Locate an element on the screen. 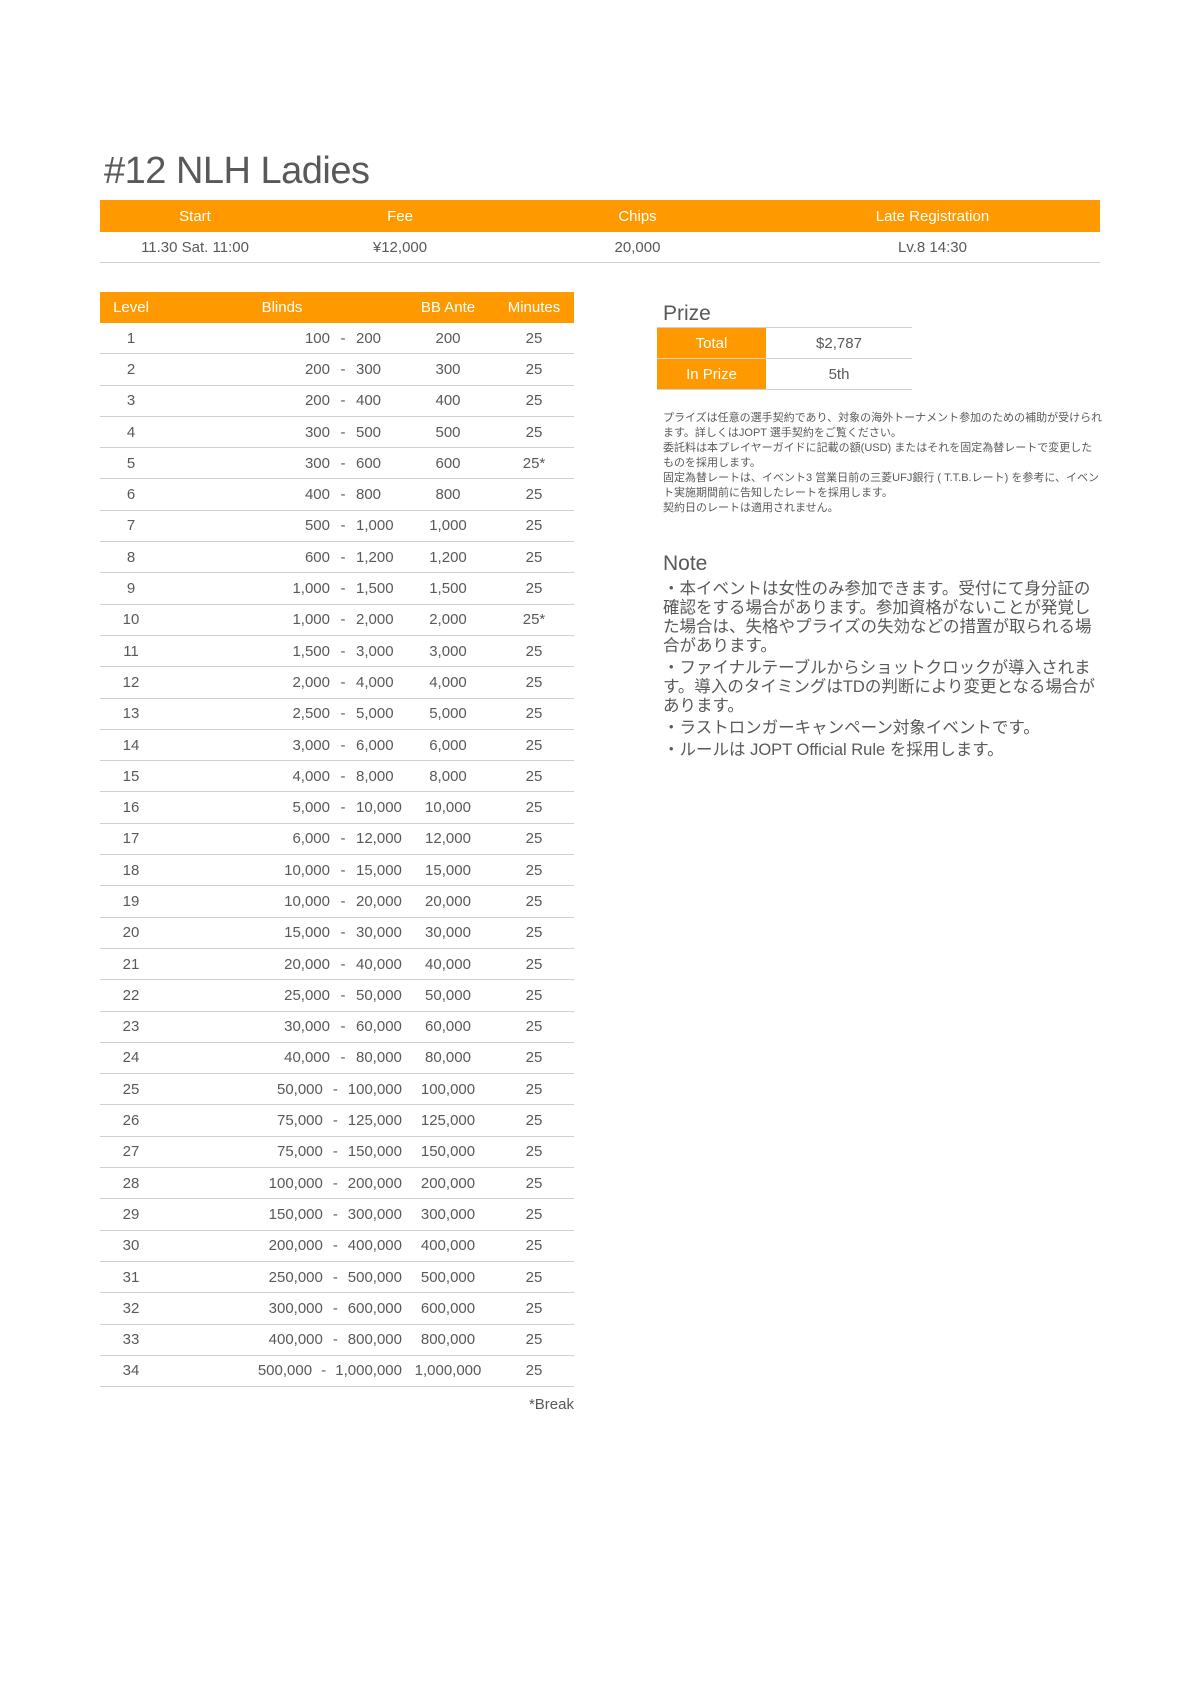 Image resolution: width=1190 pixels, height=1684 pixels. level-row: 6 400-800 800 25 is located at coordinates (337, 495).